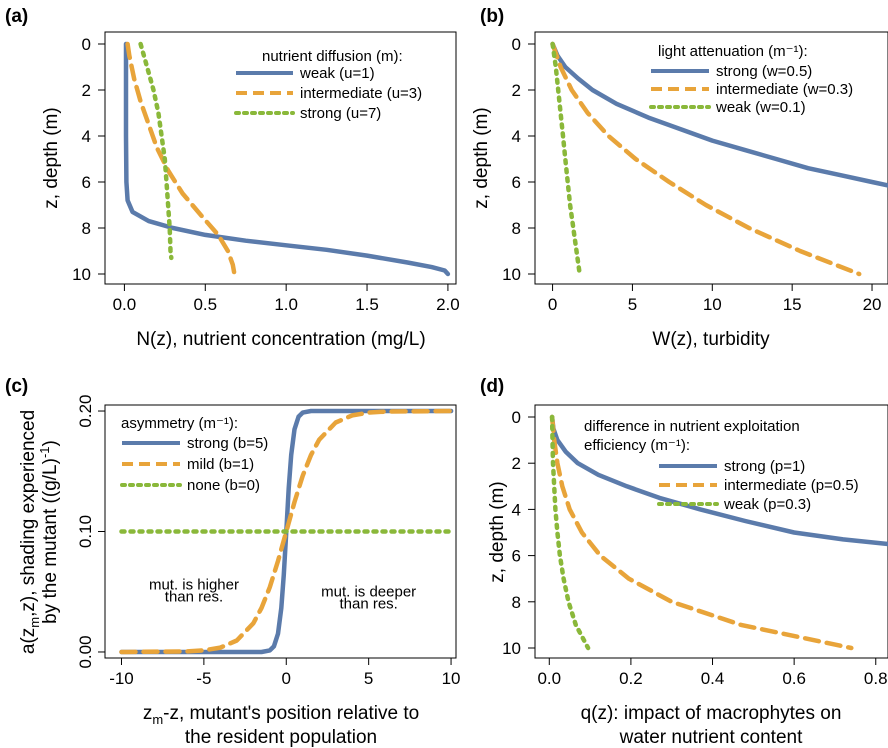  Describe the element at coordinates (794, 678) in the screenshot. I see `x-tick-label-d-3: 0.6` at that location.